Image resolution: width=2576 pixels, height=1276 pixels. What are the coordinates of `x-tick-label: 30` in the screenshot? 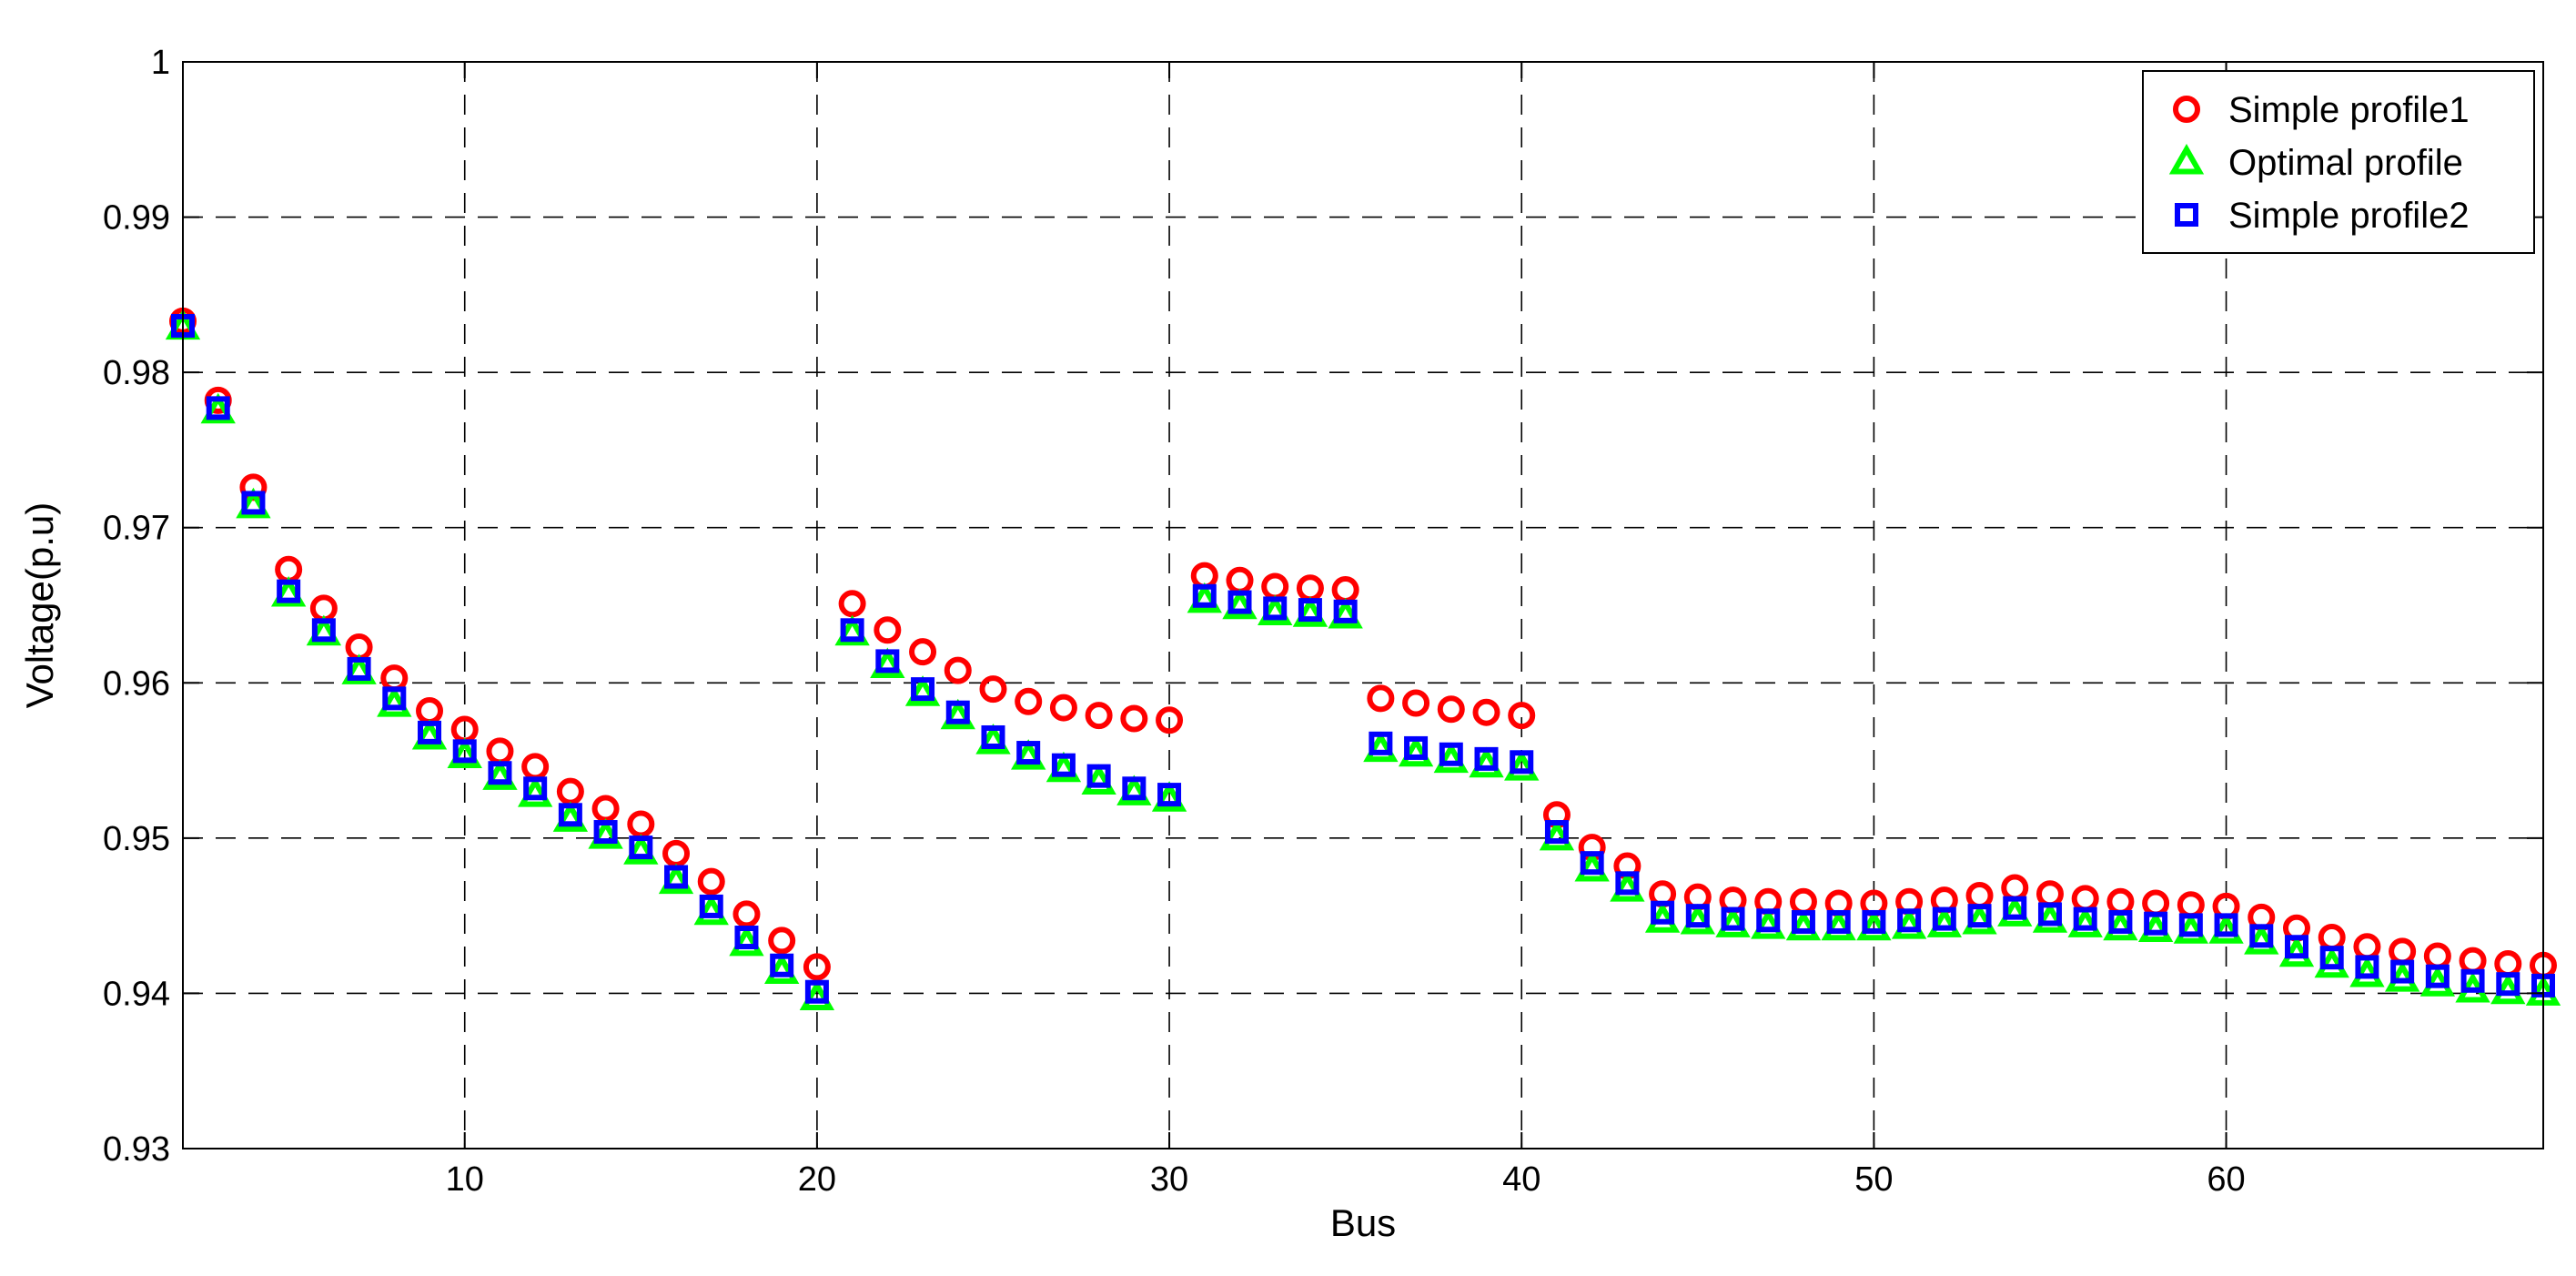 It's located at (1169, 1179).